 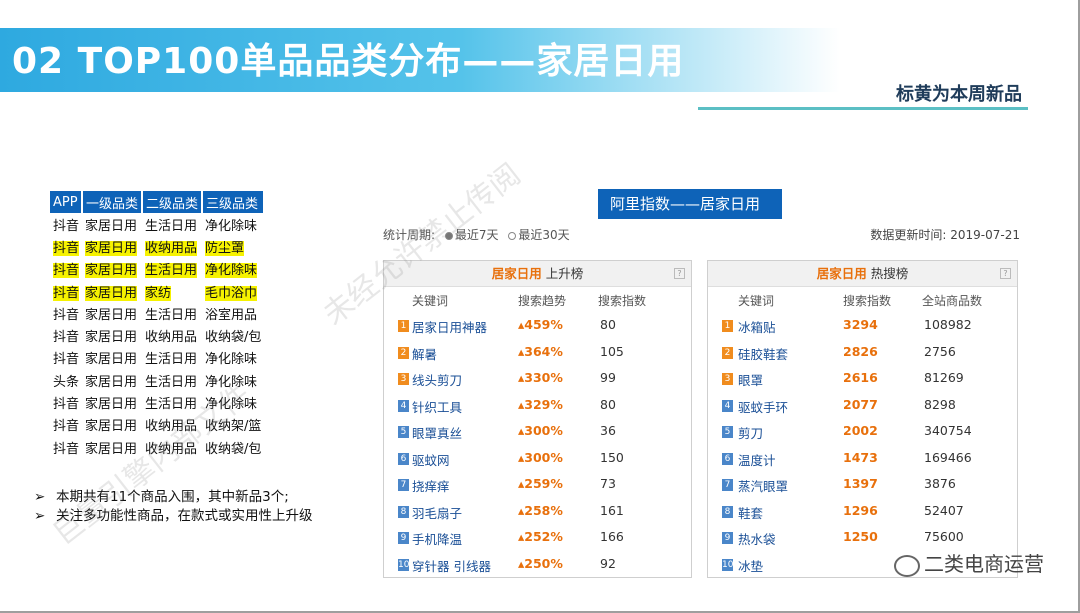 I want to click on list-item: 2 解暑 ▴364% 105, so click(x=537, y=353).